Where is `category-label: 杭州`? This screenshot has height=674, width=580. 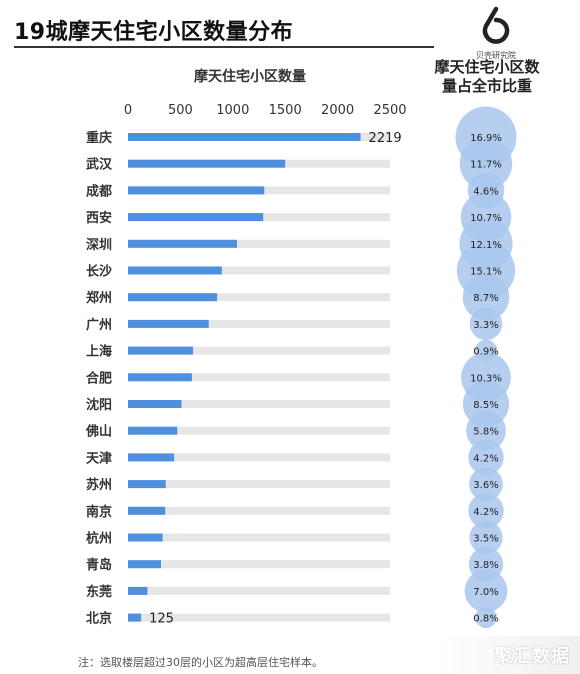 category-label: 杭州 is located at coordinates (99, 539).